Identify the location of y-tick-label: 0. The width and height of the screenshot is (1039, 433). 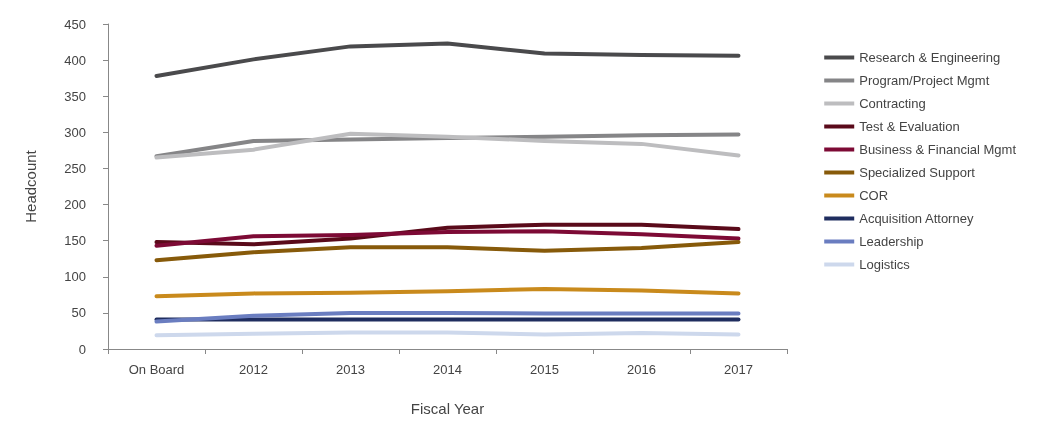
(82, 349).